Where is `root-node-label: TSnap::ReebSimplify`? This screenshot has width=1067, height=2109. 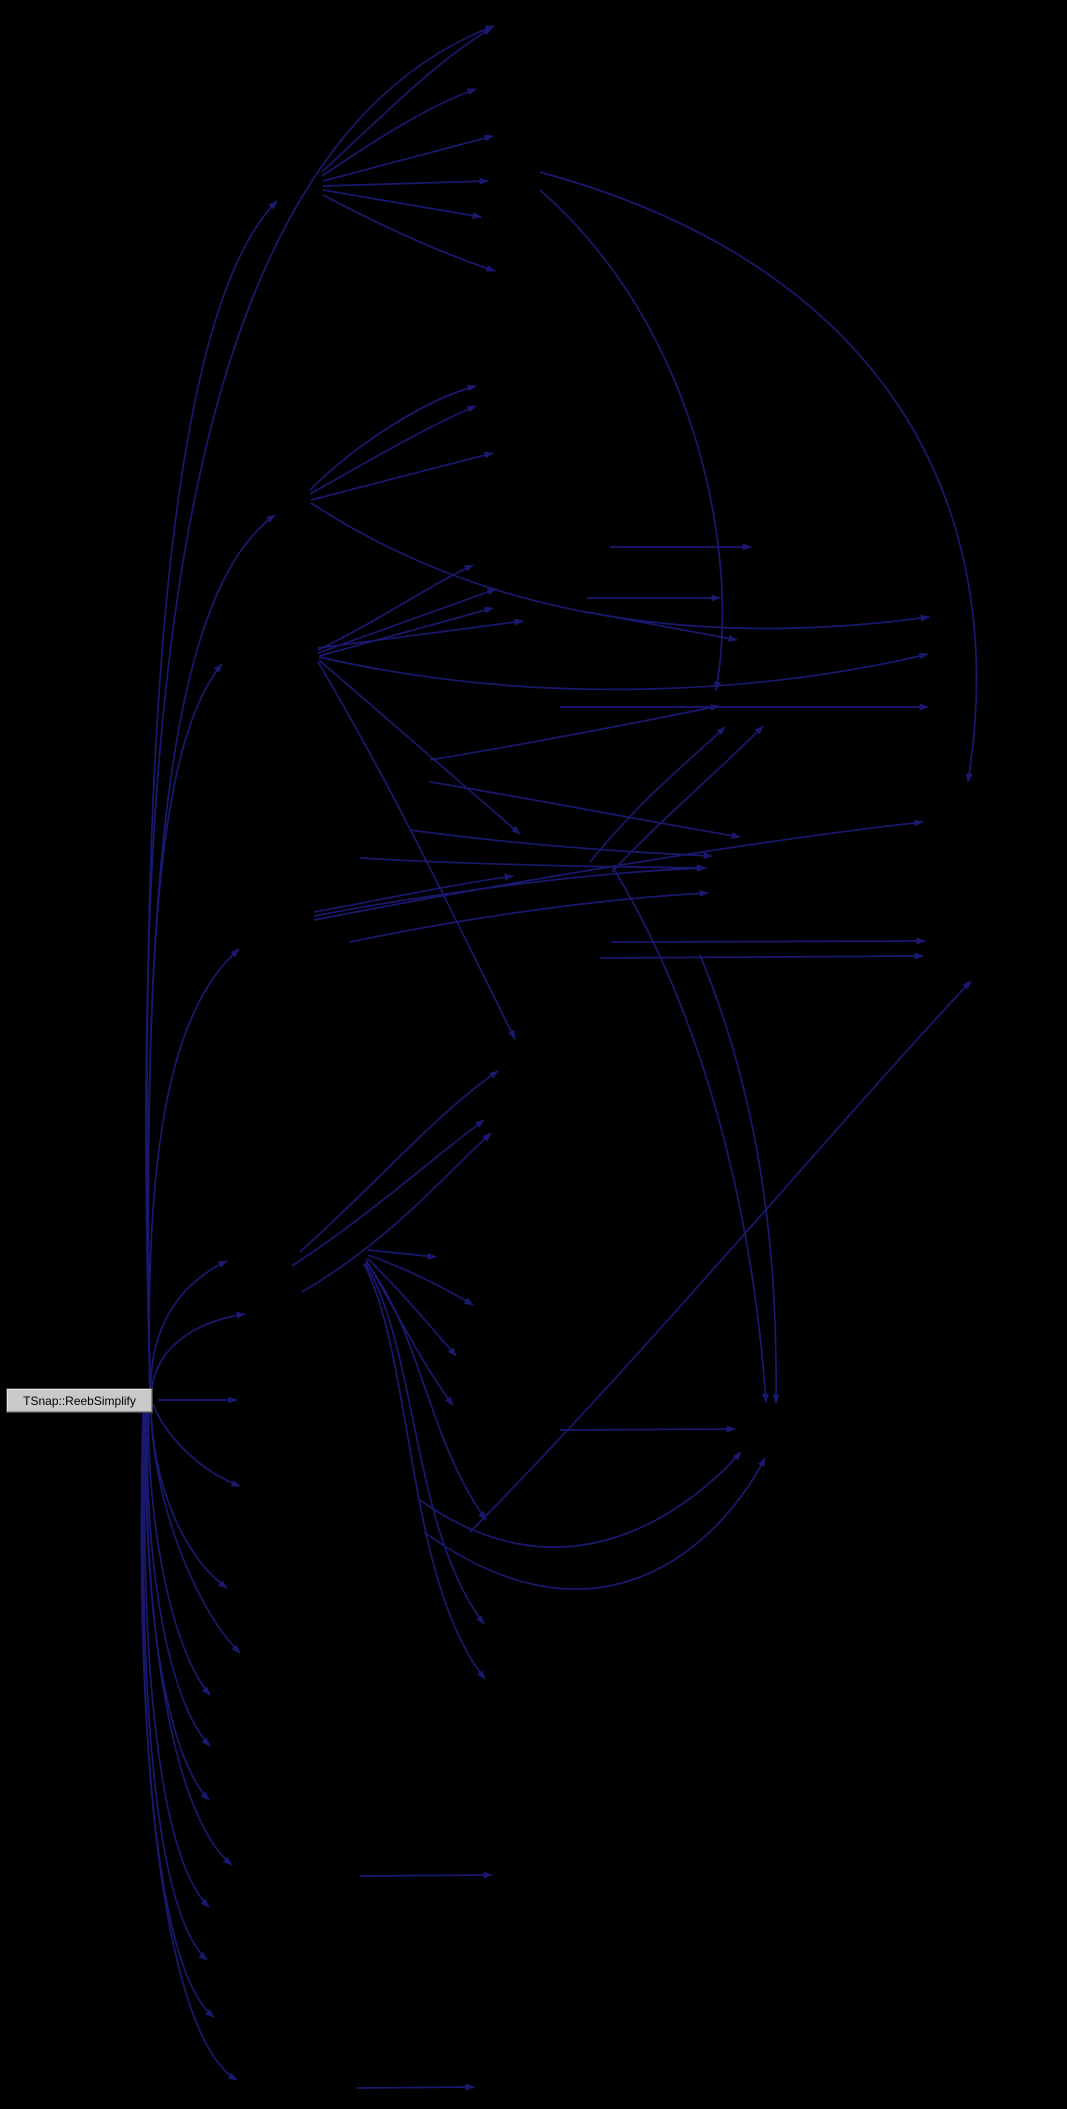 root-node-label: TSnap::ReebSimplify is located at coordinates (79, 1400).